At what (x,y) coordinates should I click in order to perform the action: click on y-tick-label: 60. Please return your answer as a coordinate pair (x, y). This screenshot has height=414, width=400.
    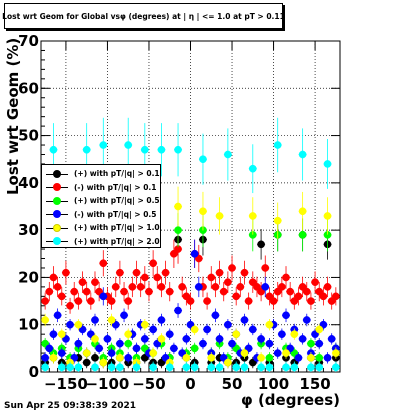
    Looking at the image, I should click on (28, 88).